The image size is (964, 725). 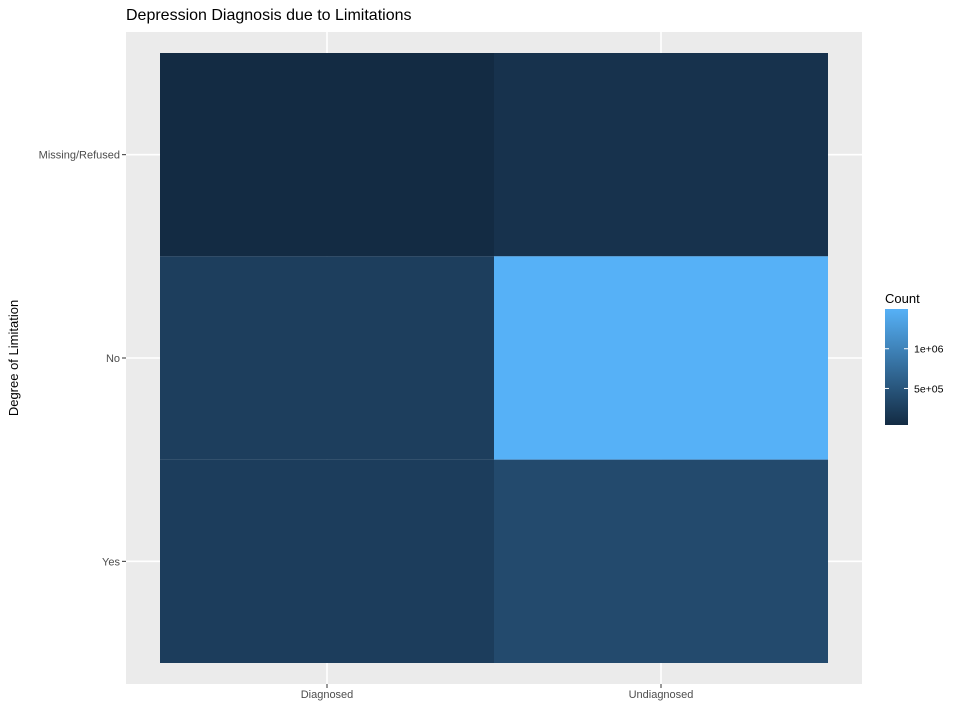 I want to click on y-axis: Missing/Refused No Yes, so click(x=82, y=359).